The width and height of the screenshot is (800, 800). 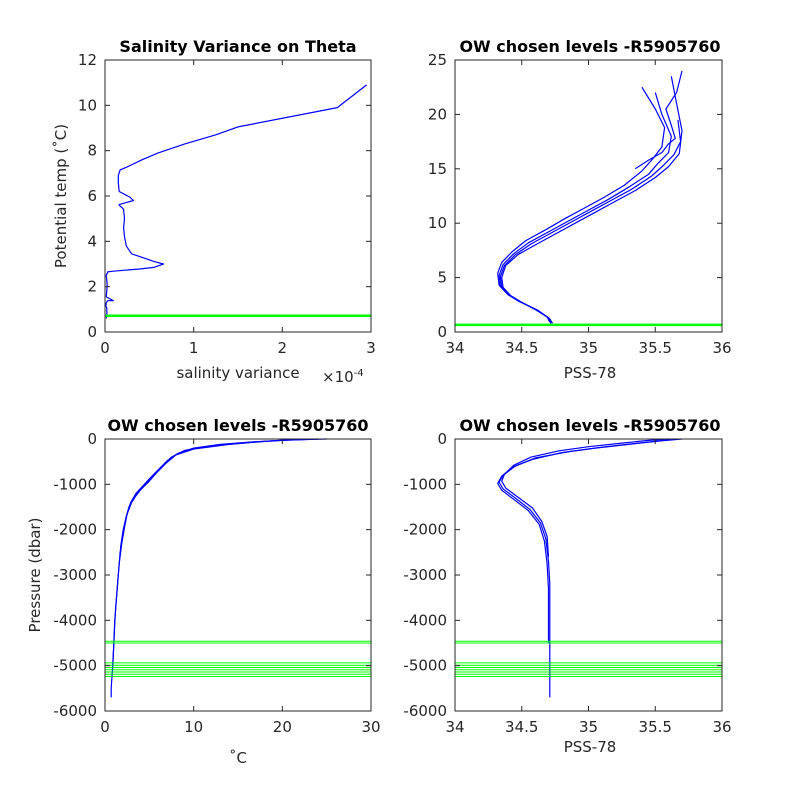 I want to click on x-tick-label: 30, so click(x=370, y=727).